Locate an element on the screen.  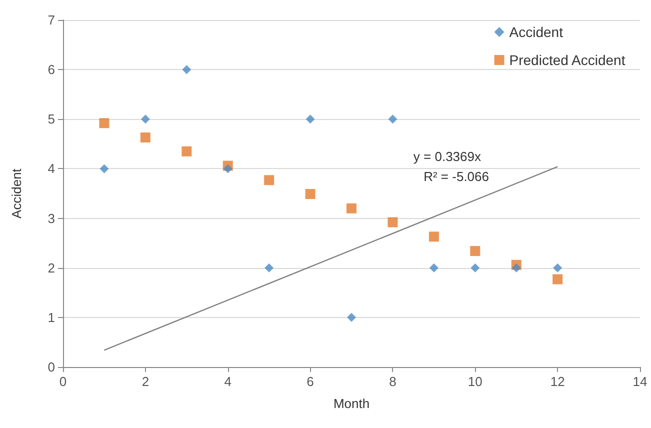
x-tick-label: 6 is located at coordinates (310, 381).